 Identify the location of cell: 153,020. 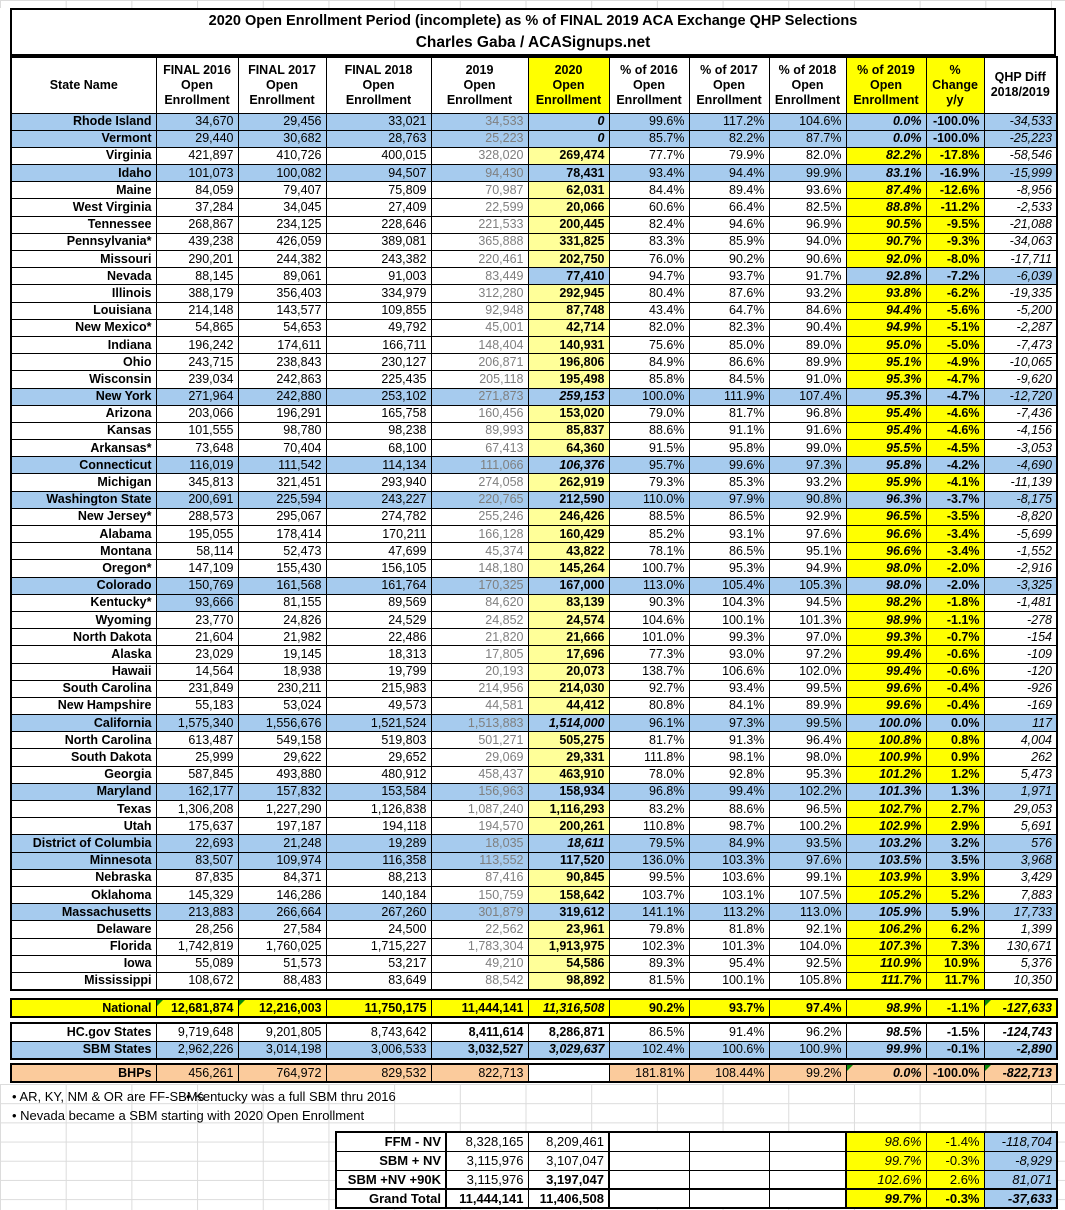
(568, 413).